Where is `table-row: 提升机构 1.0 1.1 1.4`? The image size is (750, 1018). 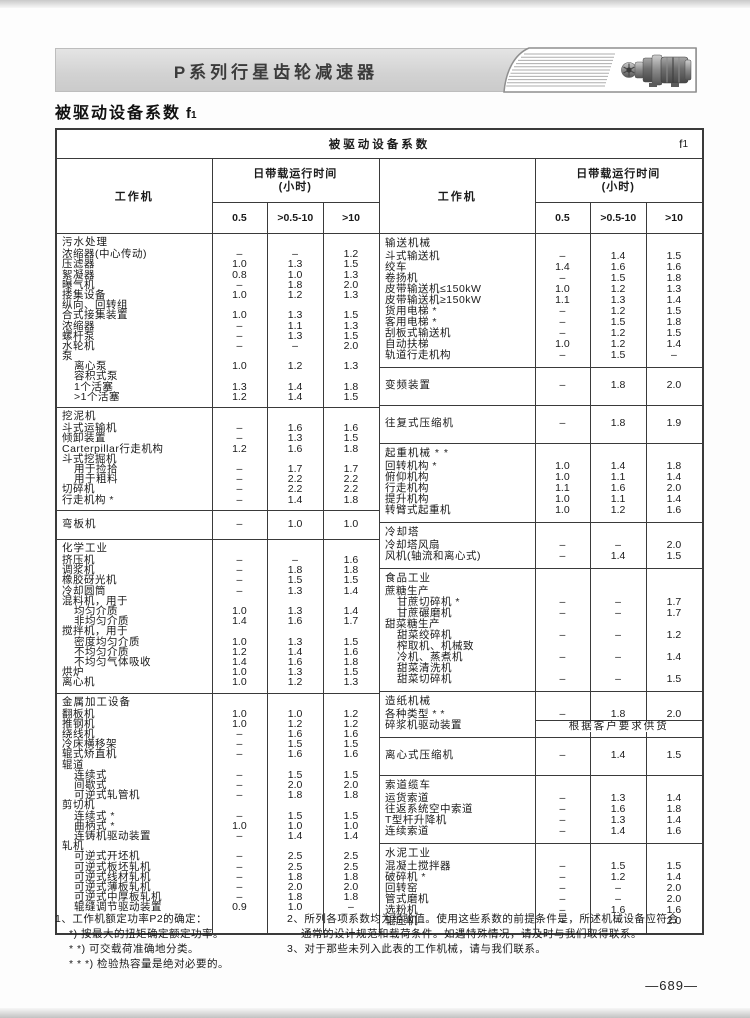
table-row: 提升机构 1.0 1.1 1.4 is located at coordinates (541, 499).